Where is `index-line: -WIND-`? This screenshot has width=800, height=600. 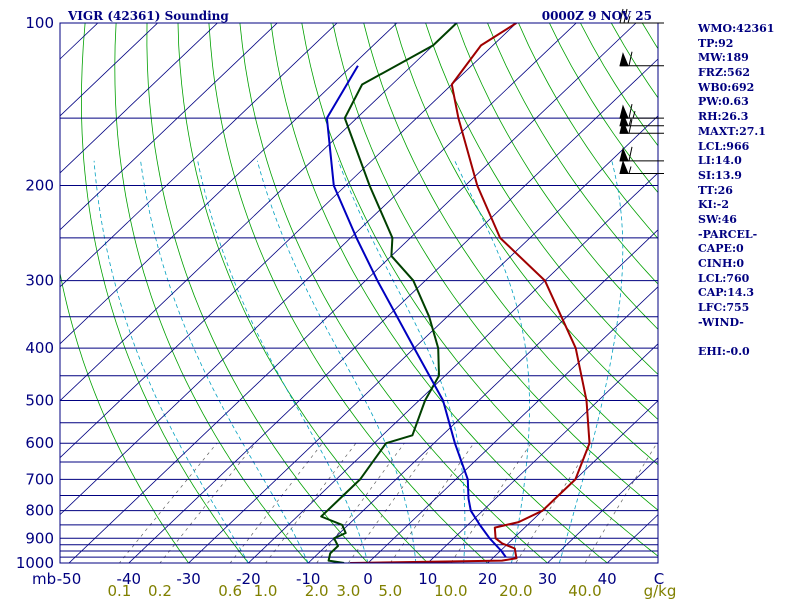
index-line: -WIND- is located at coordinates (721, 322).